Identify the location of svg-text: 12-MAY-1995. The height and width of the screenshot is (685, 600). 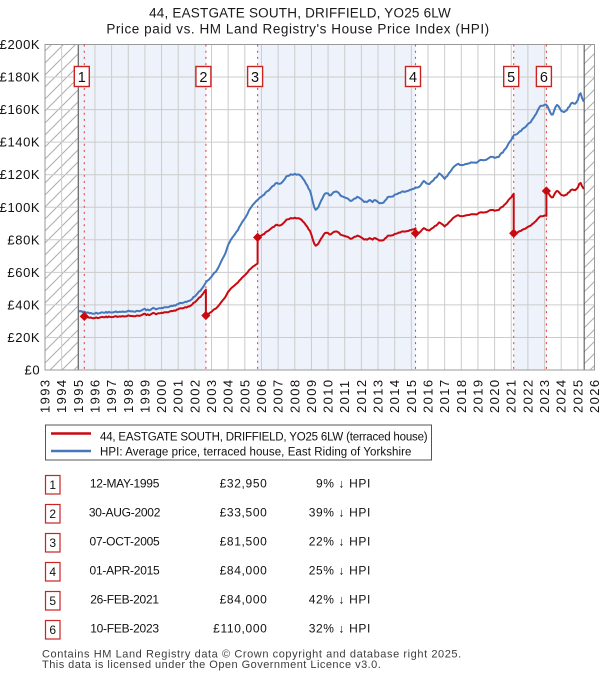
(125, 484).